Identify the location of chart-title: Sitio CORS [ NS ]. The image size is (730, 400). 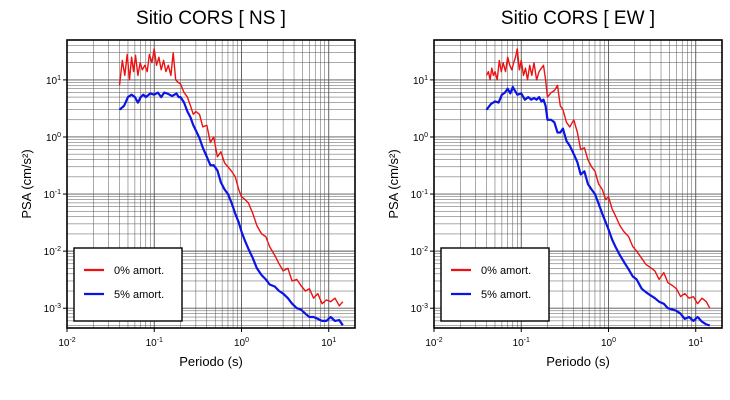
(211, 18).